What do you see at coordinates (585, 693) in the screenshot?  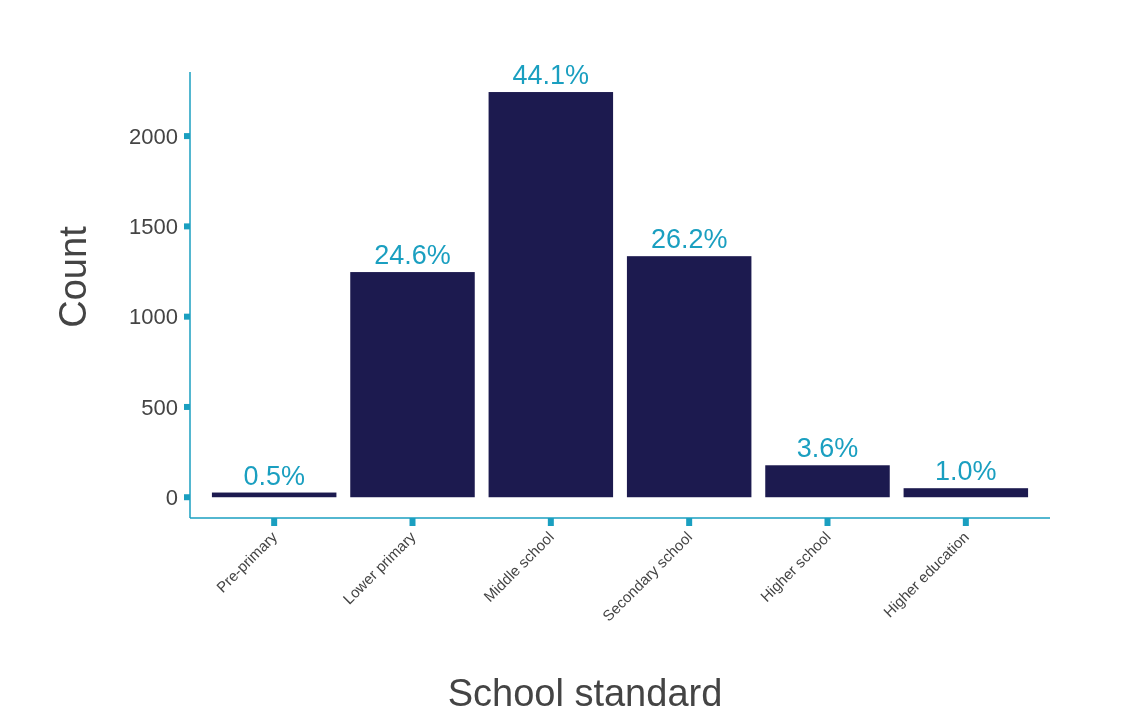 I see `x-axis-title: School standard` at bounding box center [585, 693].